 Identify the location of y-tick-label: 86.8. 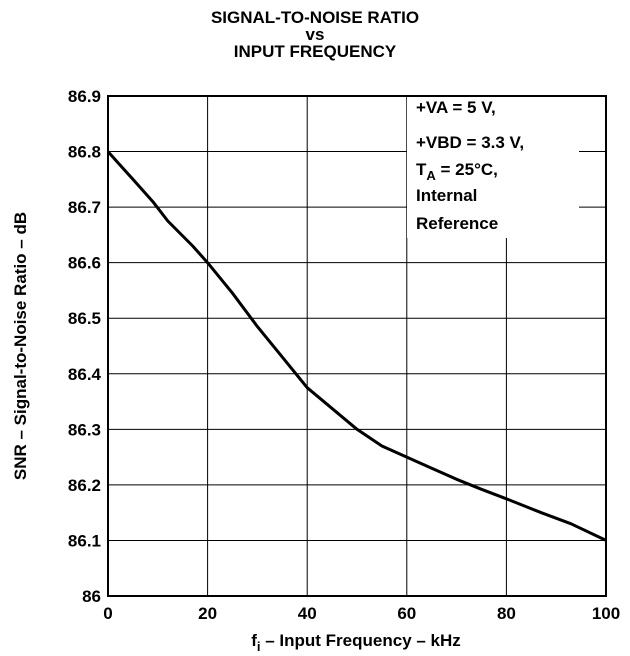
(84, 152).